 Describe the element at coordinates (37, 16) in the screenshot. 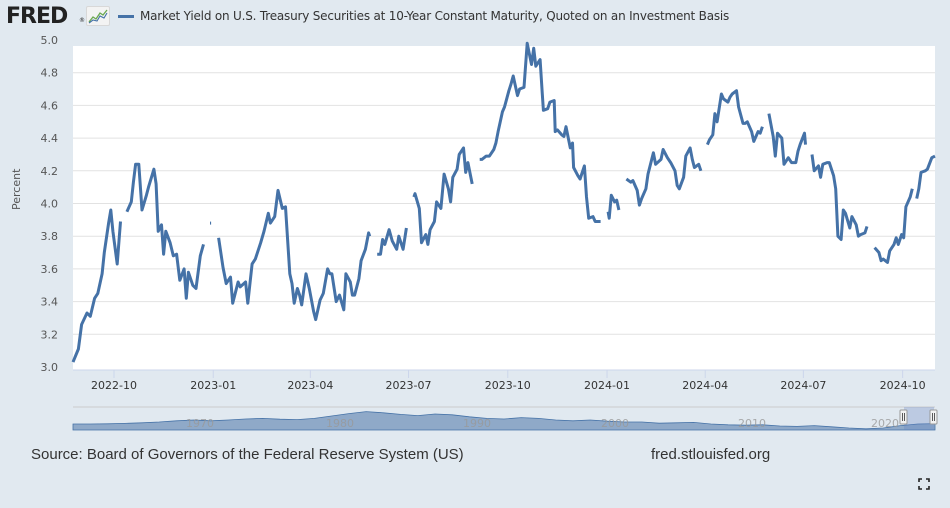

I see `fred-logo: FRED` at that location.